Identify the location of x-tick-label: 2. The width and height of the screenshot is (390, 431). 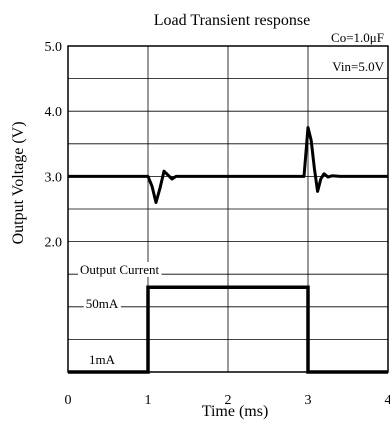
(228, 400).